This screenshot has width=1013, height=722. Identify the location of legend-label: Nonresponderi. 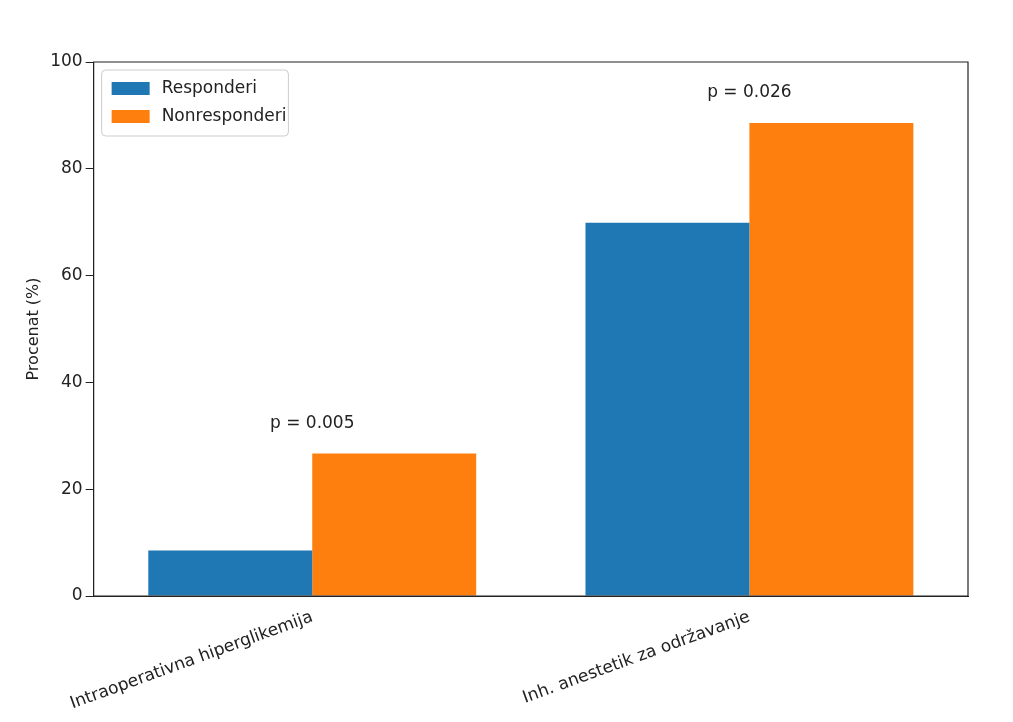
(224, 115).